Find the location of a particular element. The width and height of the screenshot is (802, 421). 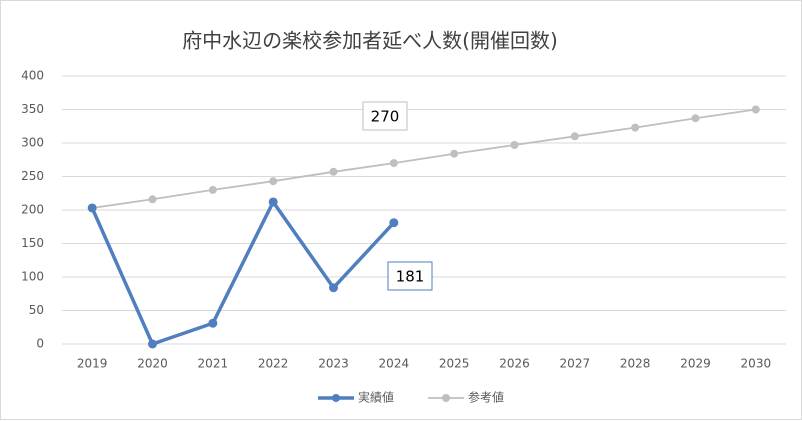

annotation: 270 is located at coordinates (385, 117).